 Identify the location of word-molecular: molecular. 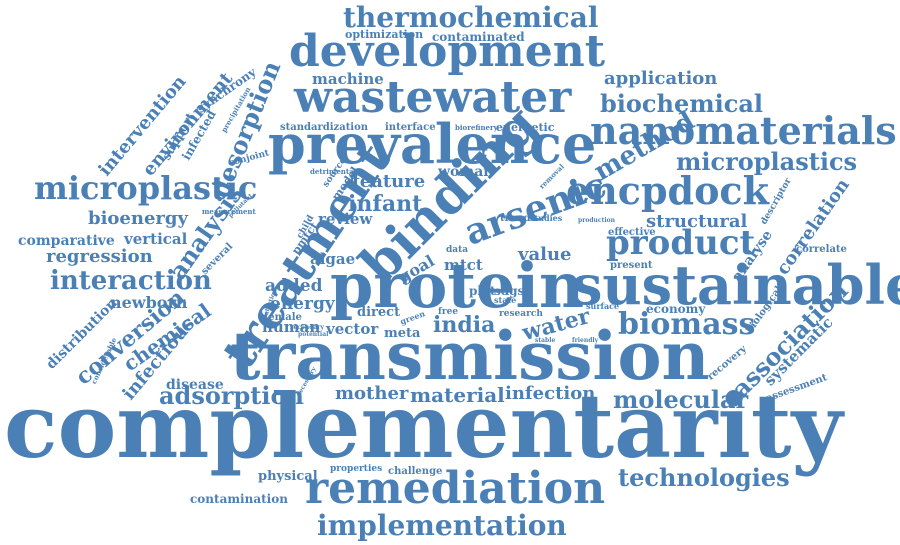
(681, 399).